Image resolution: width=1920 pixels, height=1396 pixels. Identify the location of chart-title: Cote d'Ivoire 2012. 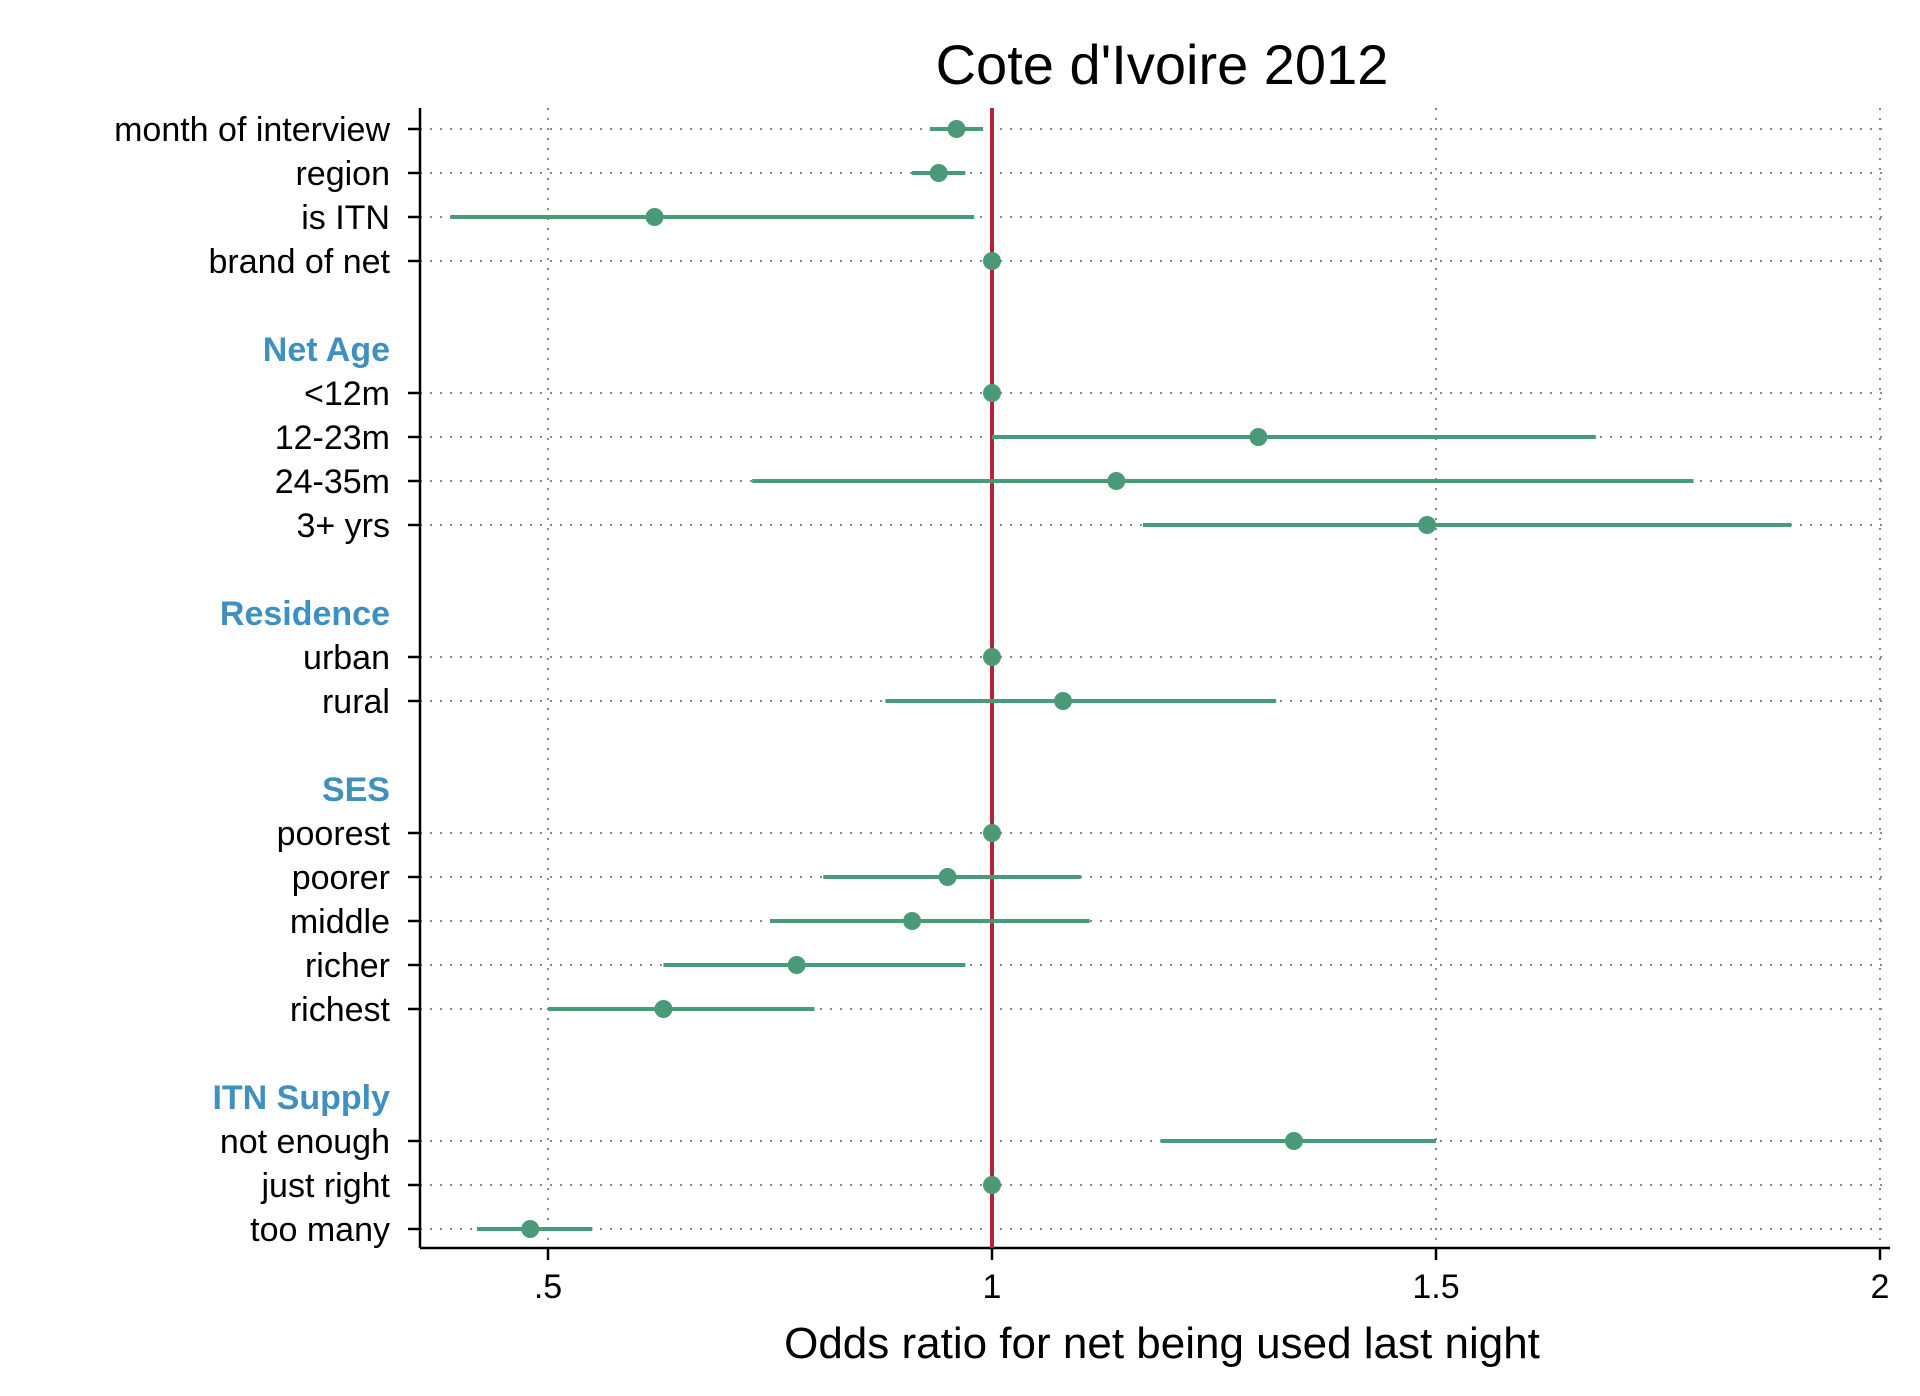
(1162, 64).